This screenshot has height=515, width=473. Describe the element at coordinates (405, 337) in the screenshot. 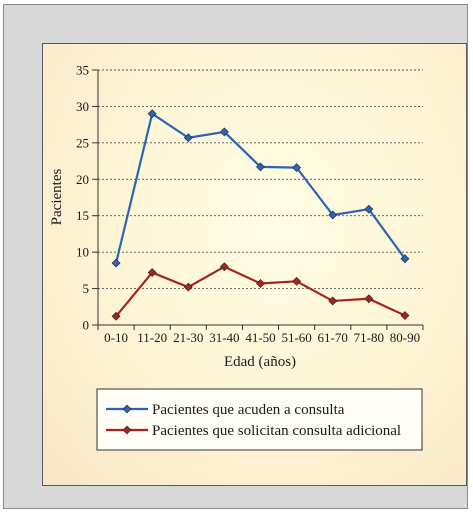

I see `x-tick-label: 80-90` at that location.